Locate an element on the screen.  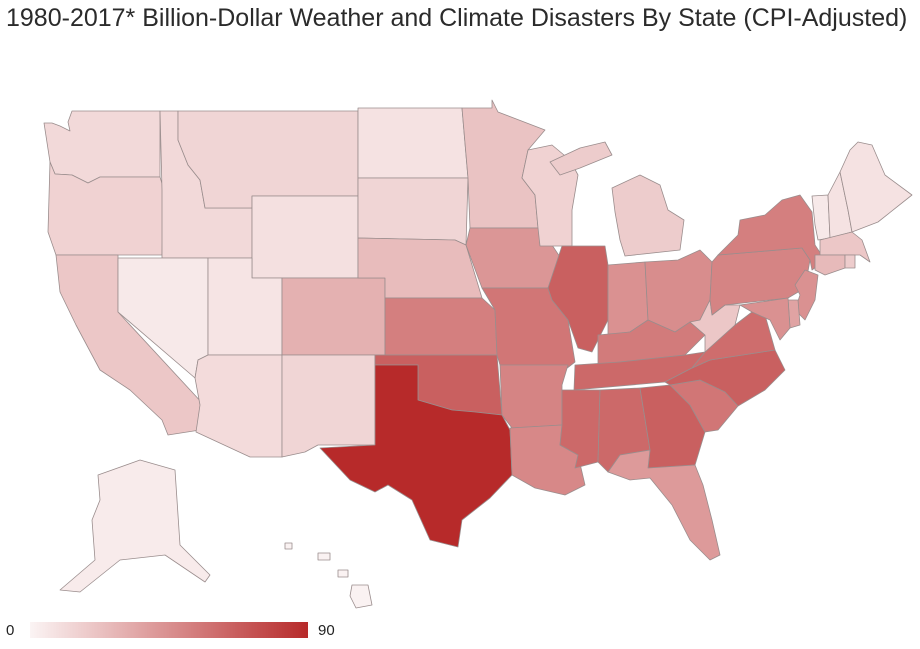
state-KS is located at coordinates (441, 326).